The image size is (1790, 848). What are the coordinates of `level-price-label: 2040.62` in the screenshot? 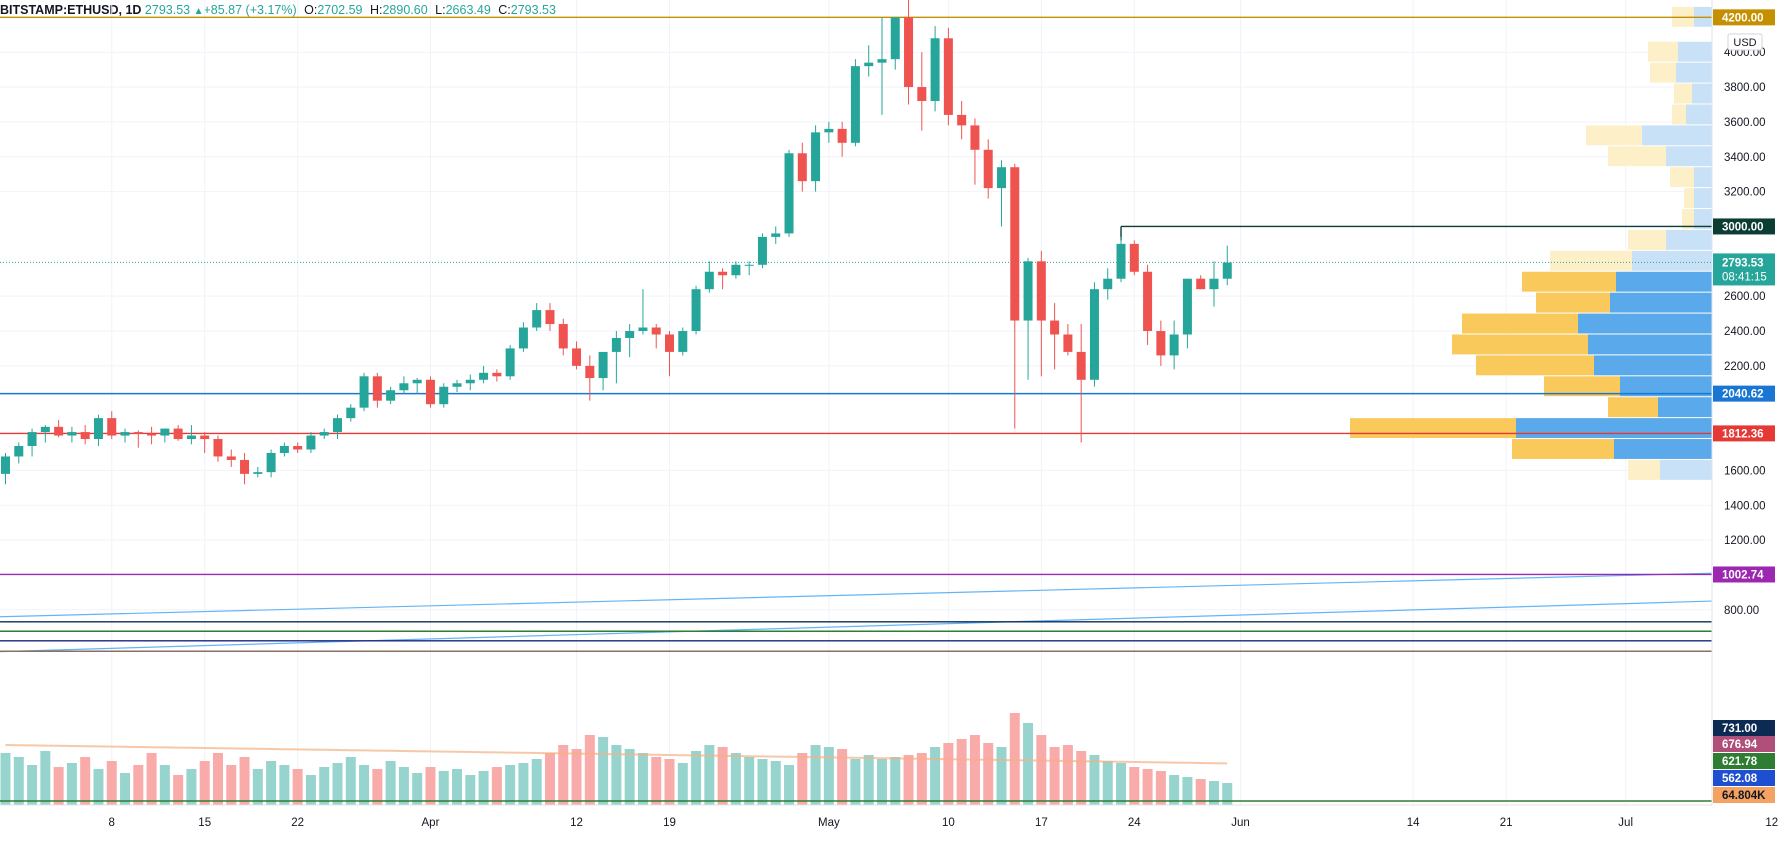 It's located at (1743, 395).